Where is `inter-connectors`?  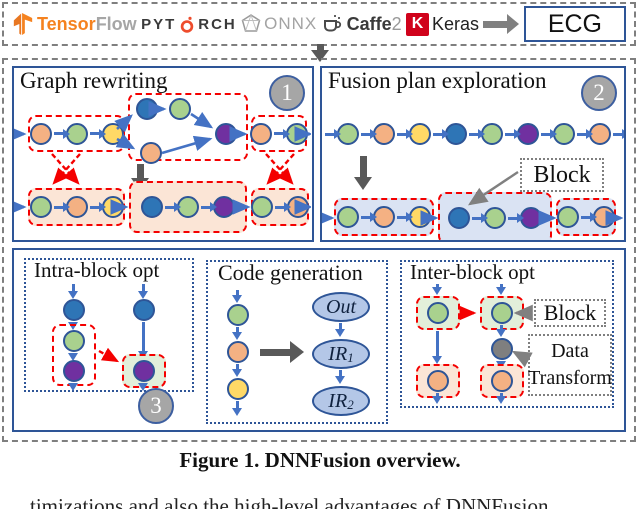
inter-connectors is located at coordinates (496, 336).